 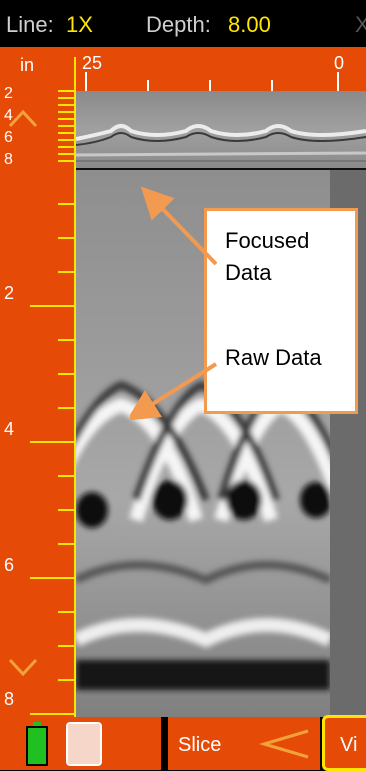 I want to click on top-label-8: 8, so click(x=8, y=159).